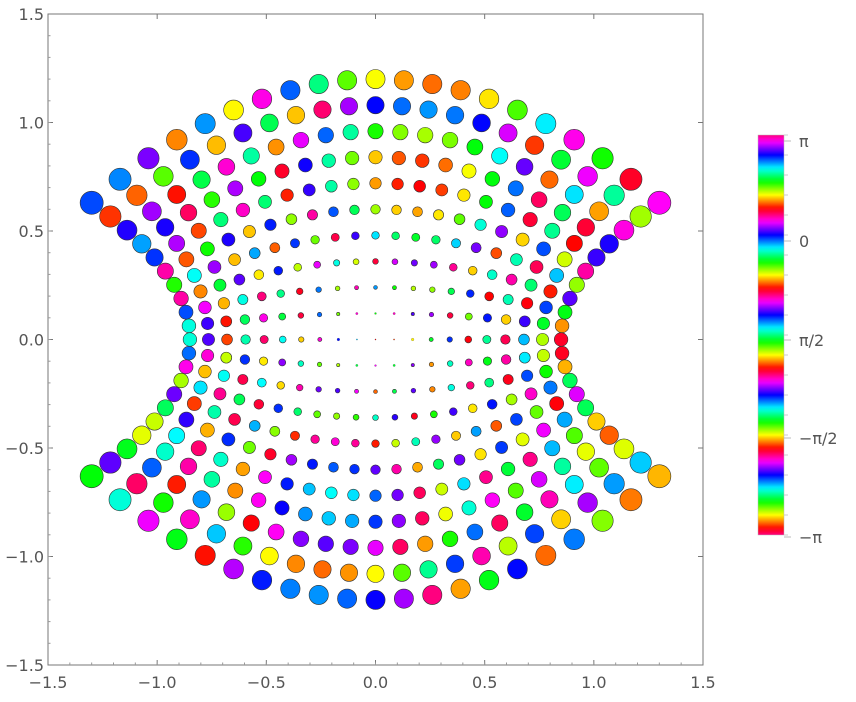  What do you see at coordinates (804, 141) in the screenshot?
I see `colorbar-label: π` at bounding box center [804, 141].